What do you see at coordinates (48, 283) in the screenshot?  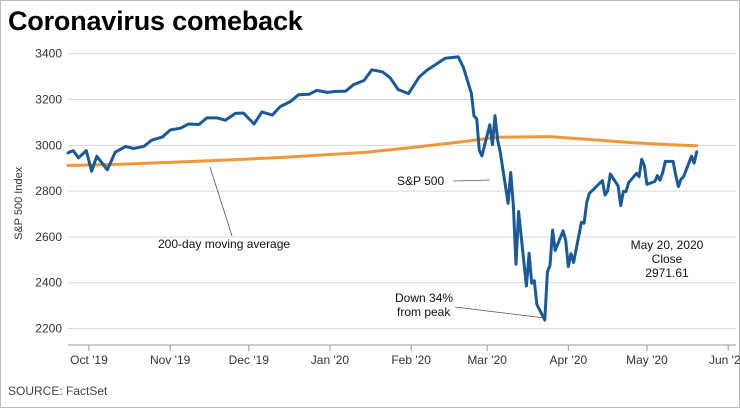 I see `y-tick-label: 2400` at bounding box center [48, 283].